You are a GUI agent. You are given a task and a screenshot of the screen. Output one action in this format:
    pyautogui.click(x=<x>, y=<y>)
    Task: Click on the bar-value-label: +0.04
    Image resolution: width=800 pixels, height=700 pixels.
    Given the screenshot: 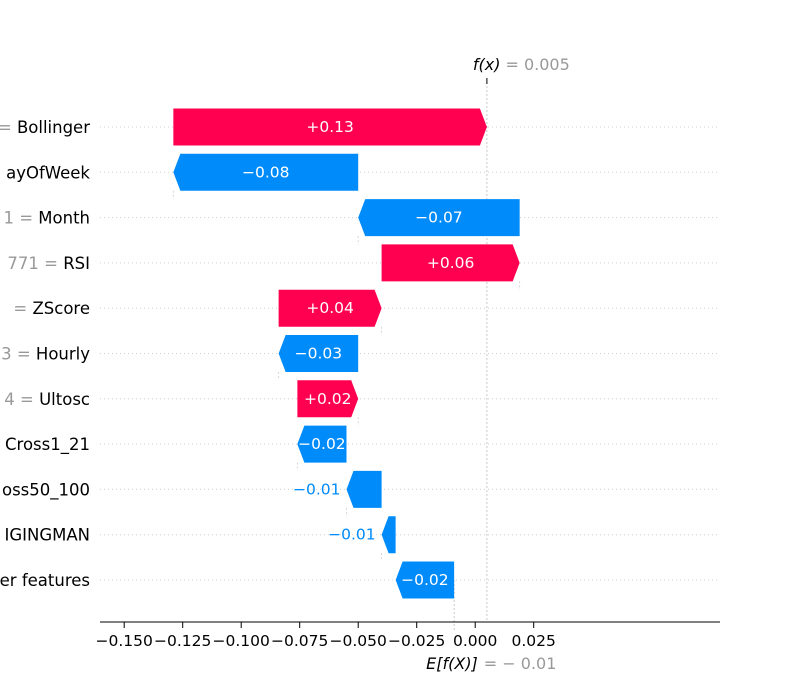 What is the action you would take?
    pyautogui.click(x=330, y=308)
    